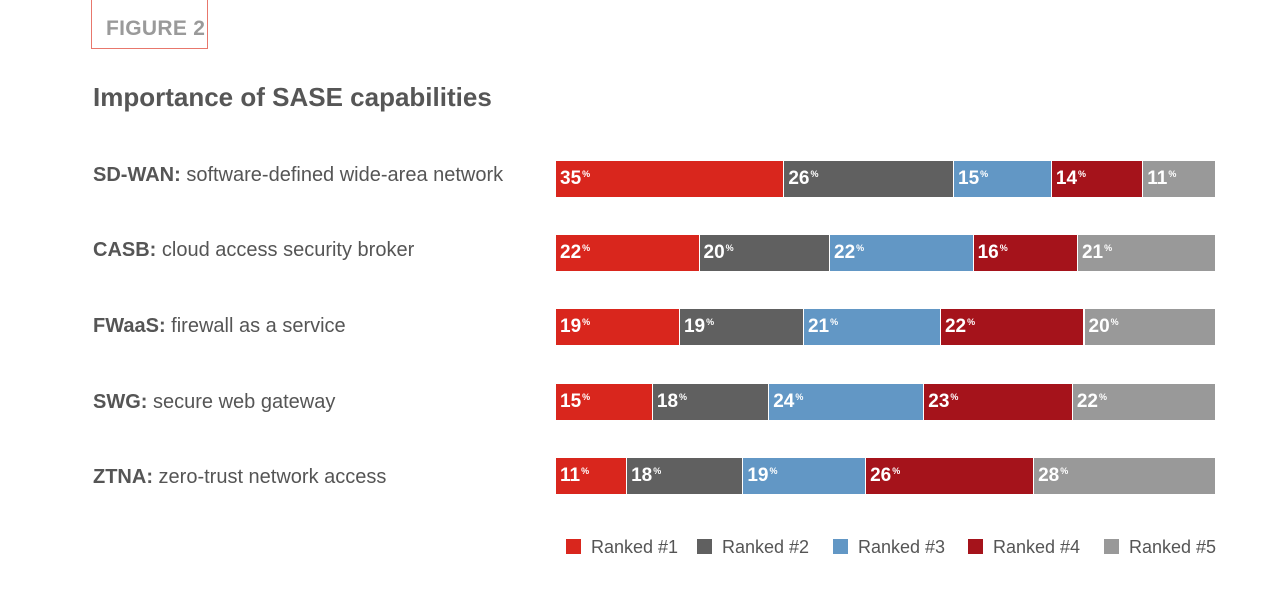  I want to click on category-abbr: SWG:, so click(120, 402).